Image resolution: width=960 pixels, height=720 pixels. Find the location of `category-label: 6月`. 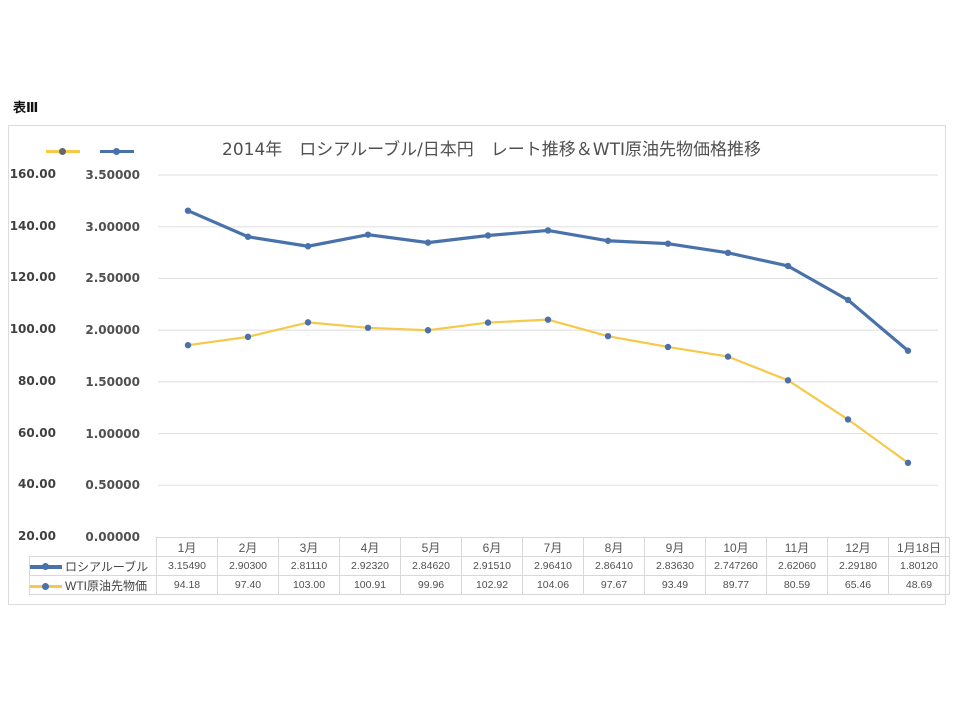

category-label: 6月 is located at coordinates (492, 547).